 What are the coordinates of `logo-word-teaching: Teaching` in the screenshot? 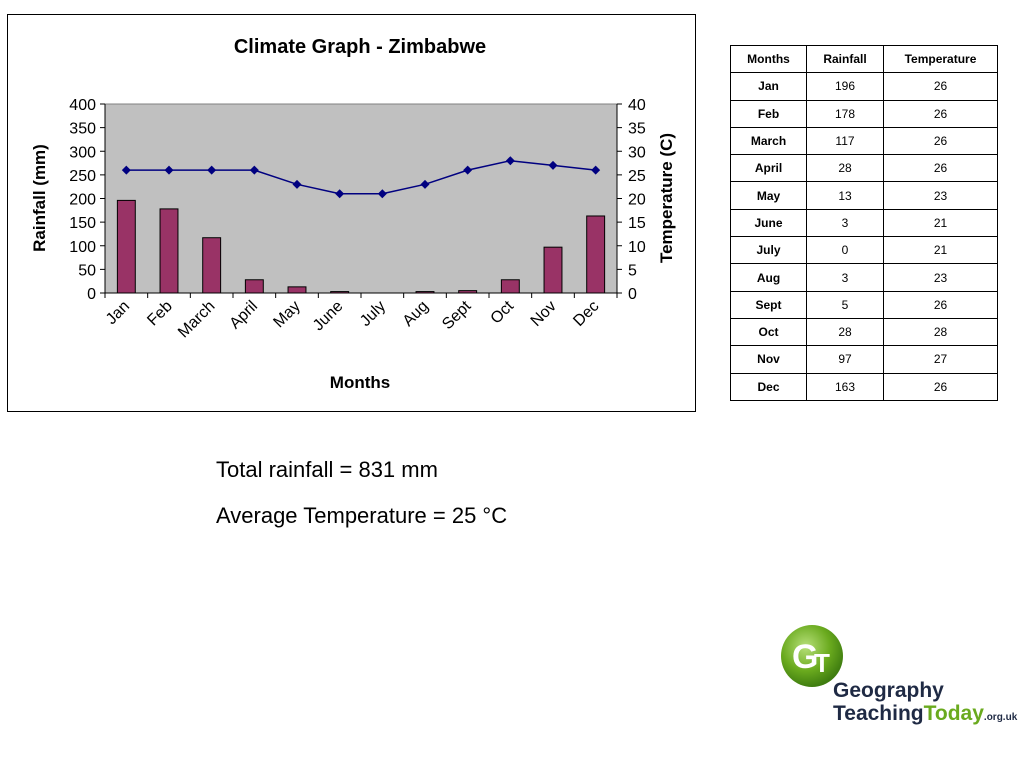 It's located at (878, 713).